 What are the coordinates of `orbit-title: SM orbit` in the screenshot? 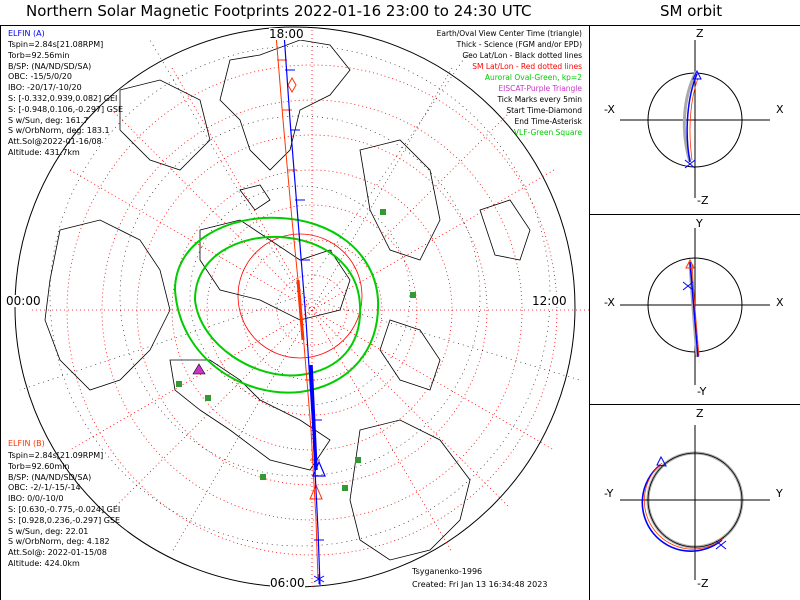 It's located at (691, 11).